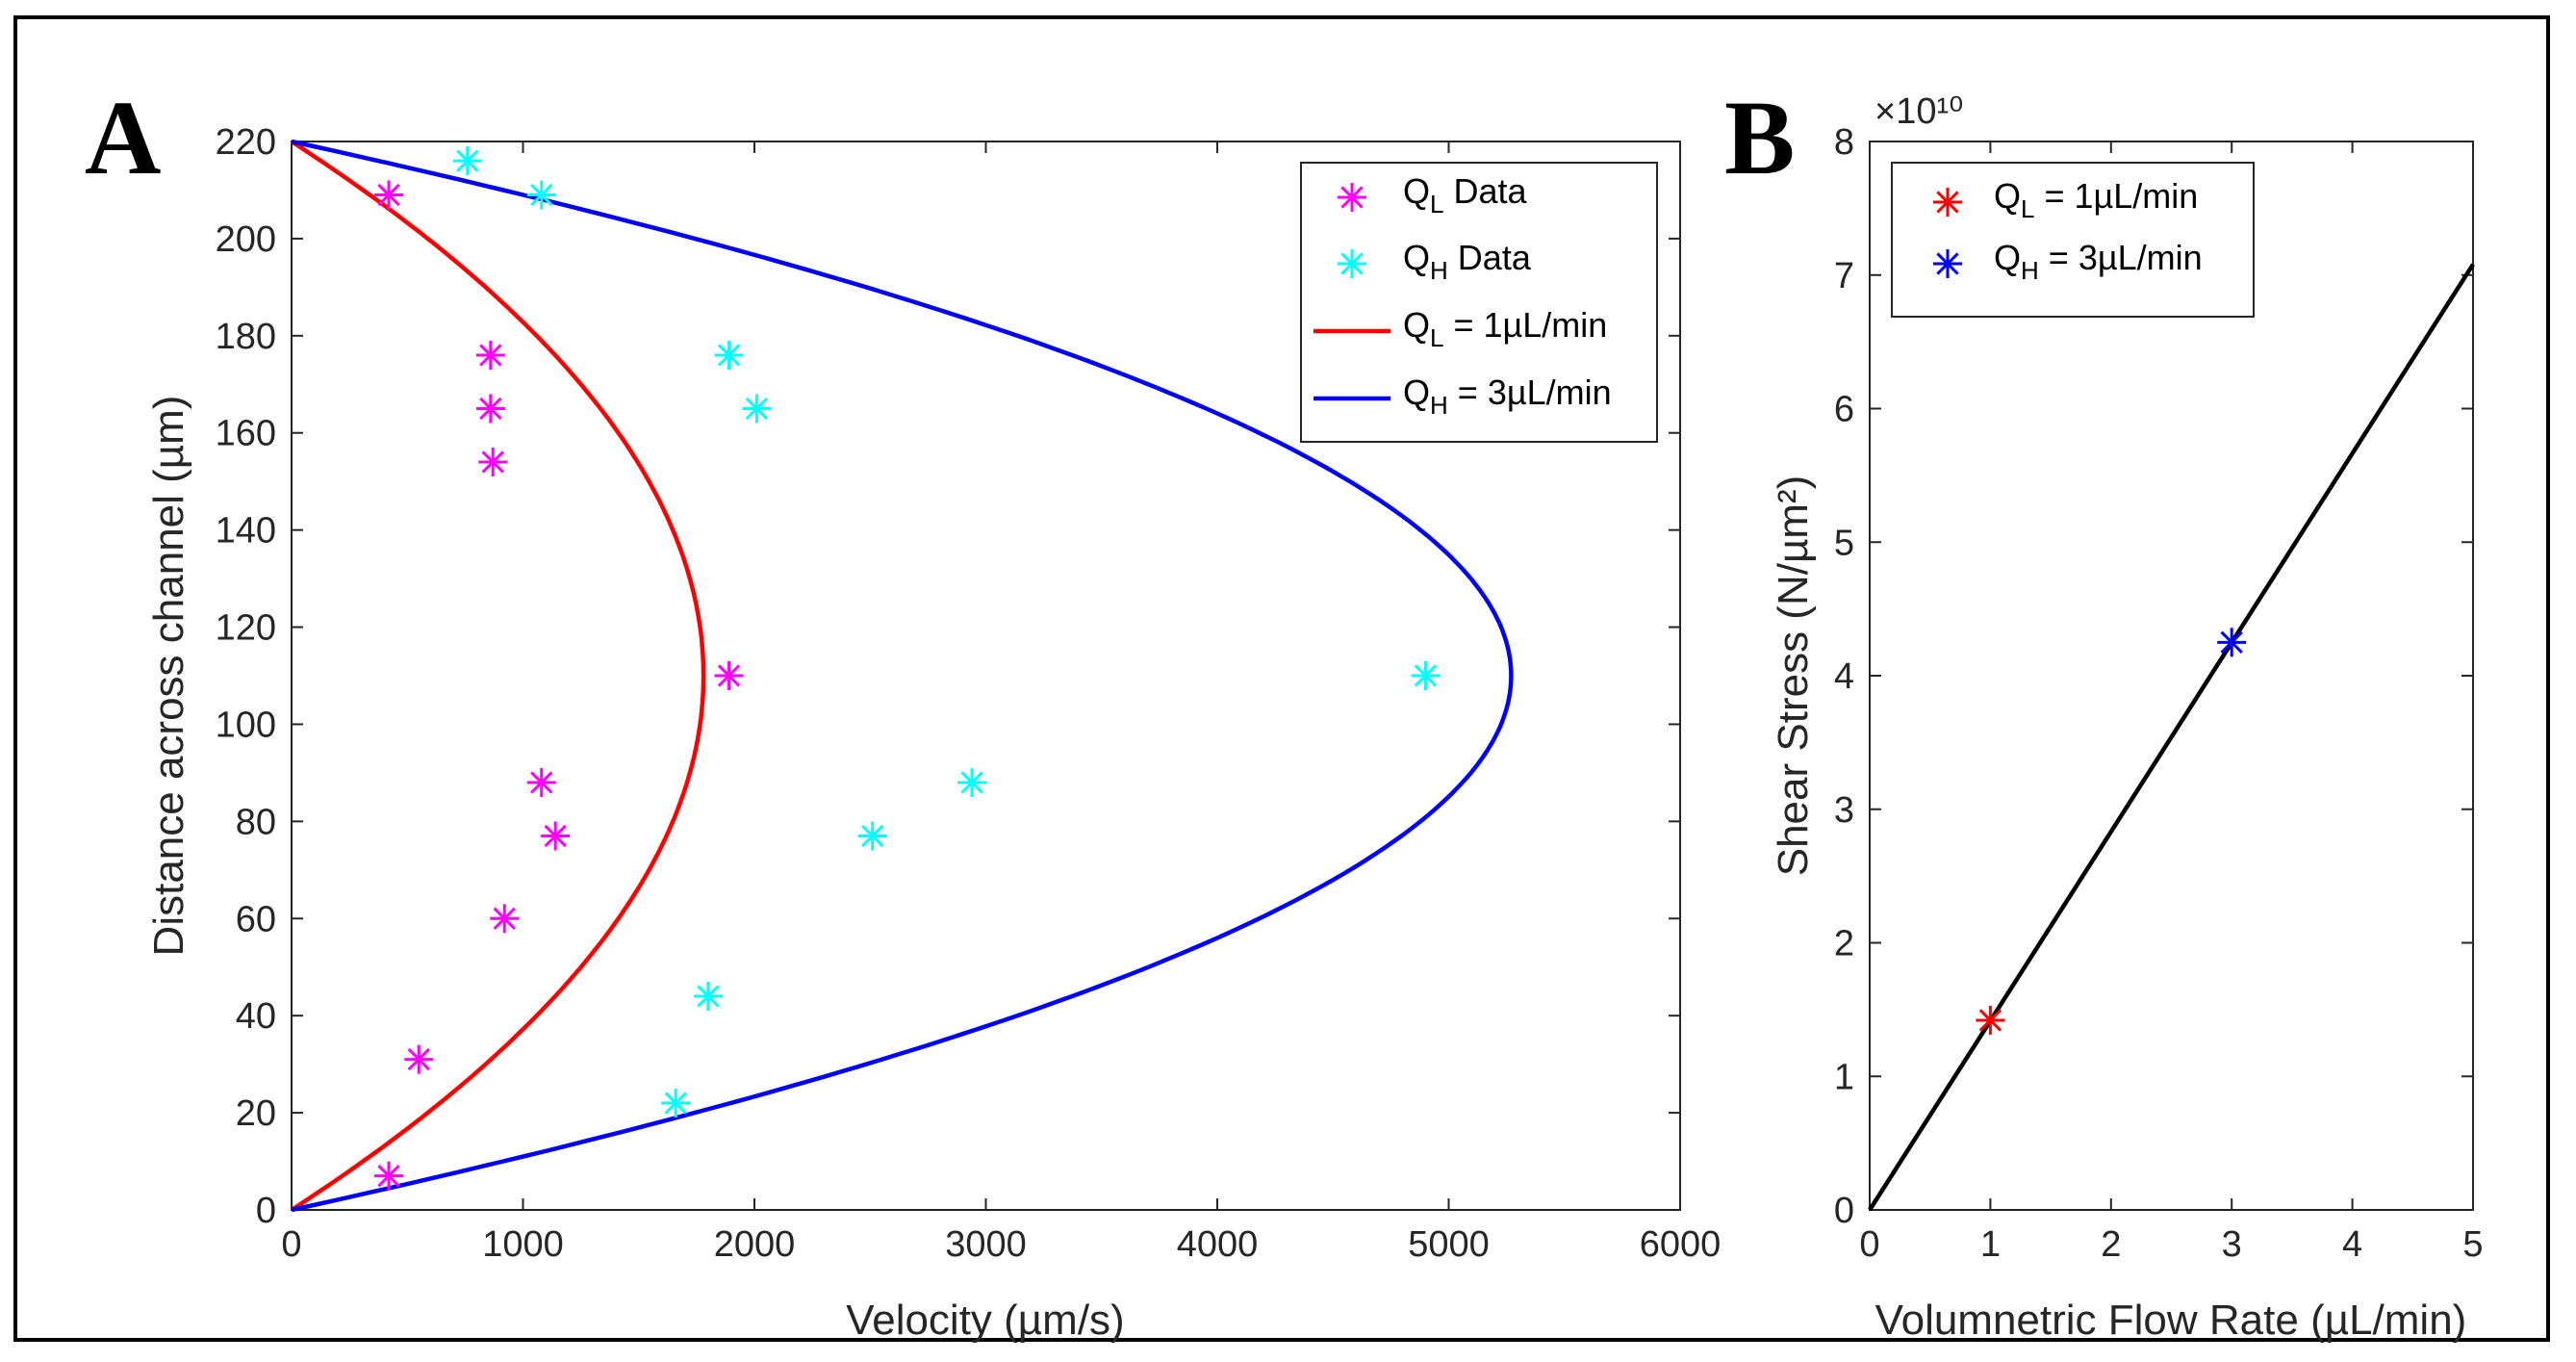  Describe the element at coordinates (246, 239) in the screenshot. I see `y-tick-label: 200` at that location.